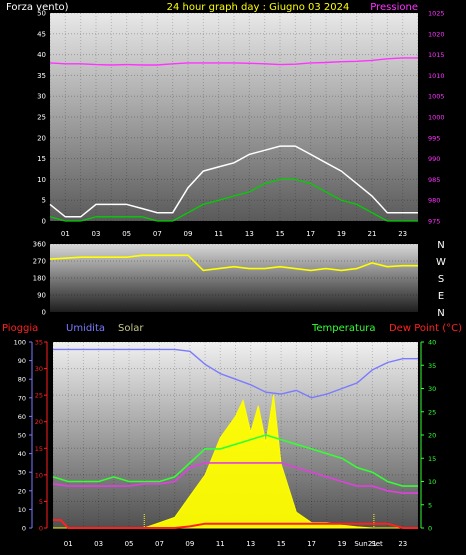 The height and width of the screenshot is (555, 466). What do you see at coordinates (96, 234) in the screenshot?
I see `wind-time-tick-label: 03` at bounding box center [96, 234].